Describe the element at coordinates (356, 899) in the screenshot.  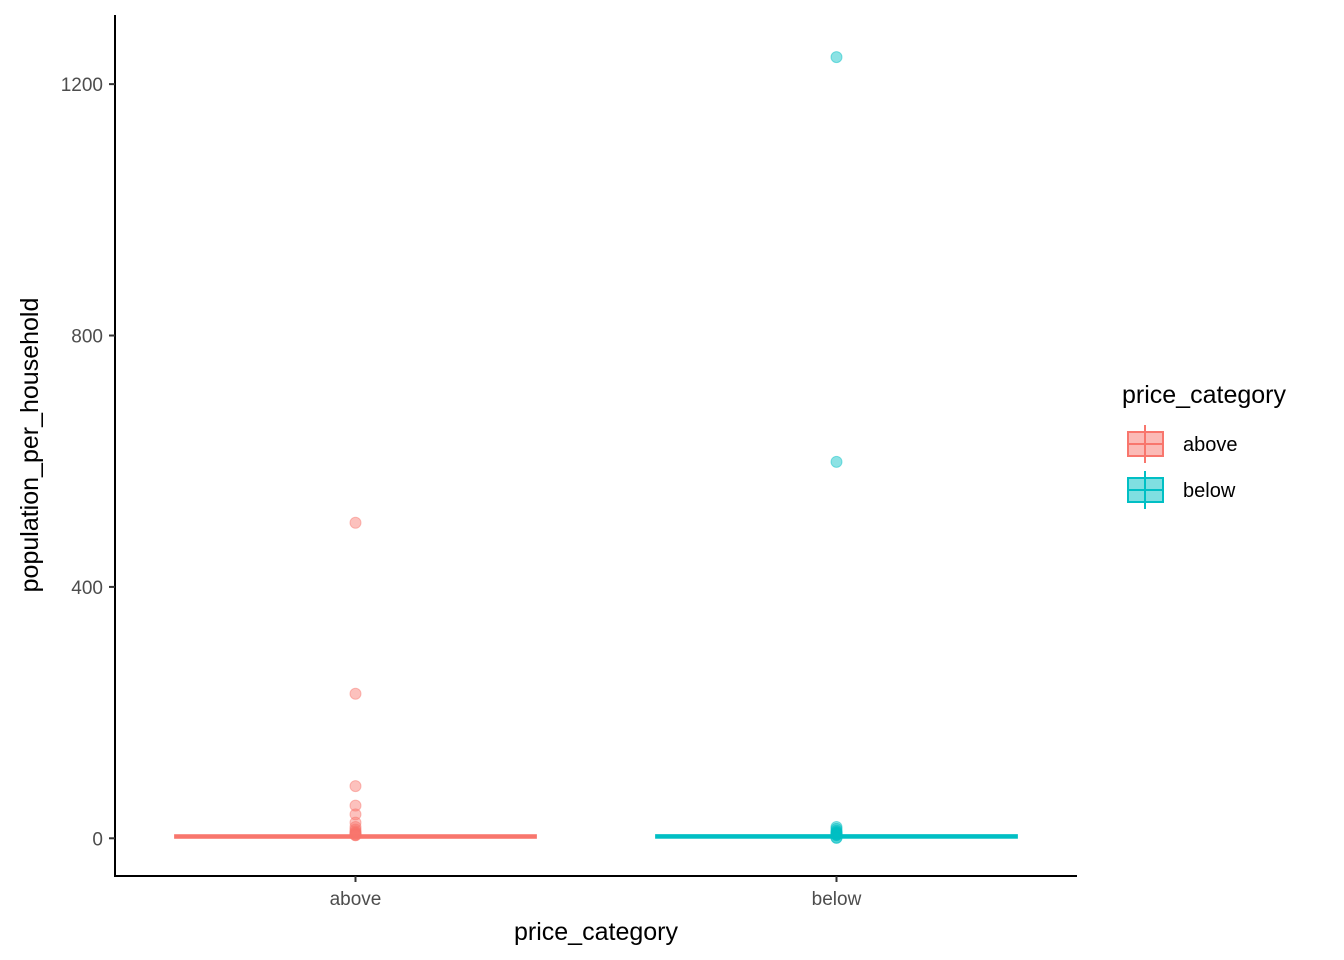
I see `x-tick-label: above` at that location.